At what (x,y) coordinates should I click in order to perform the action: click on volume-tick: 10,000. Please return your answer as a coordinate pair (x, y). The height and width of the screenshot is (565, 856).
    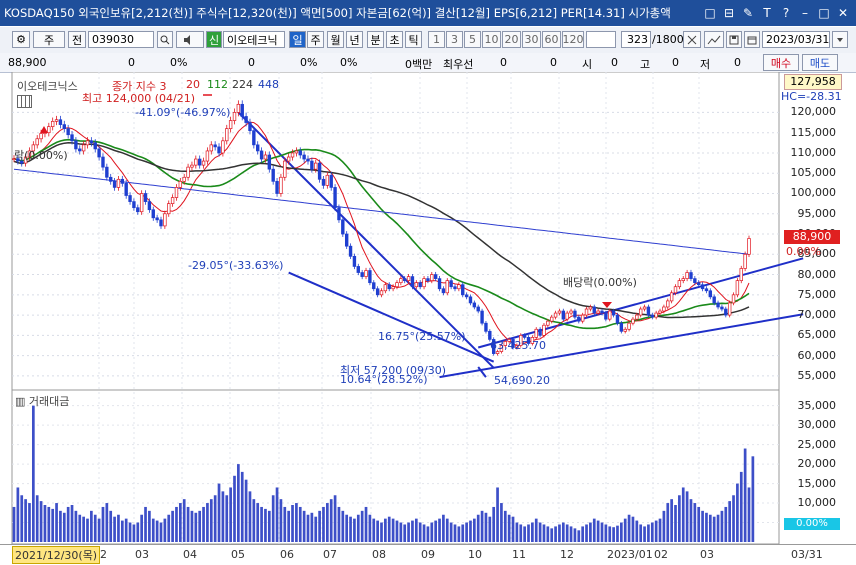
    Looking at the image, I should click on (817, 503).